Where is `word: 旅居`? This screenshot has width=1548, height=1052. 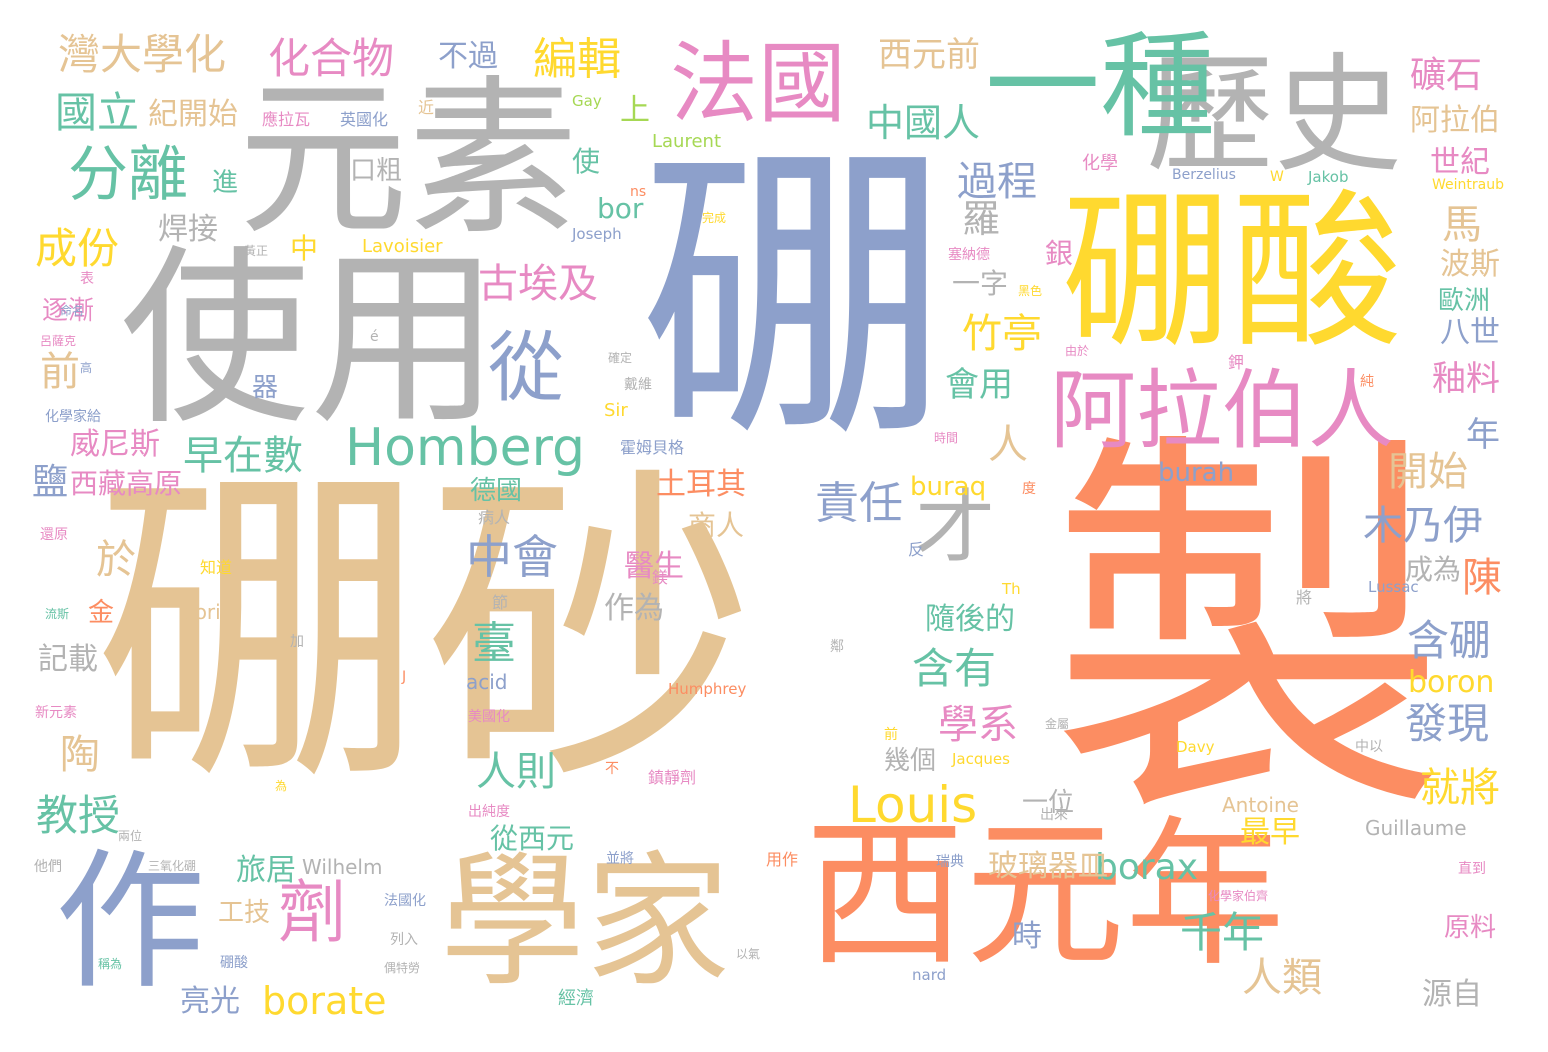 word: 旅居 is located at coordinates (266, 870).